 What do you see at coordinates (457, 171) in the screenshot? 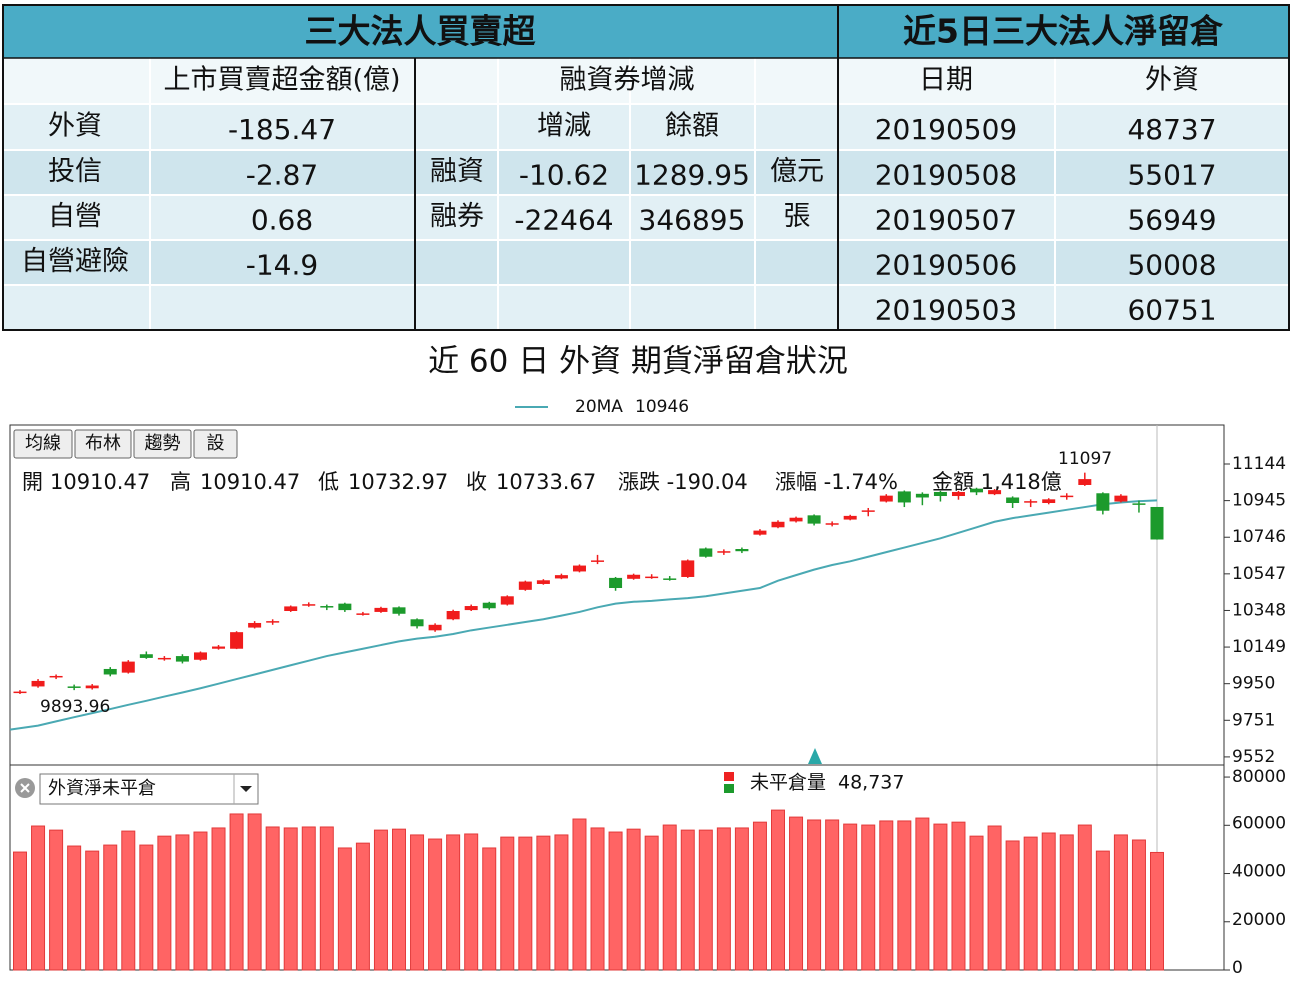
I see `row-label: 融資` at bounding box center [457, 171].